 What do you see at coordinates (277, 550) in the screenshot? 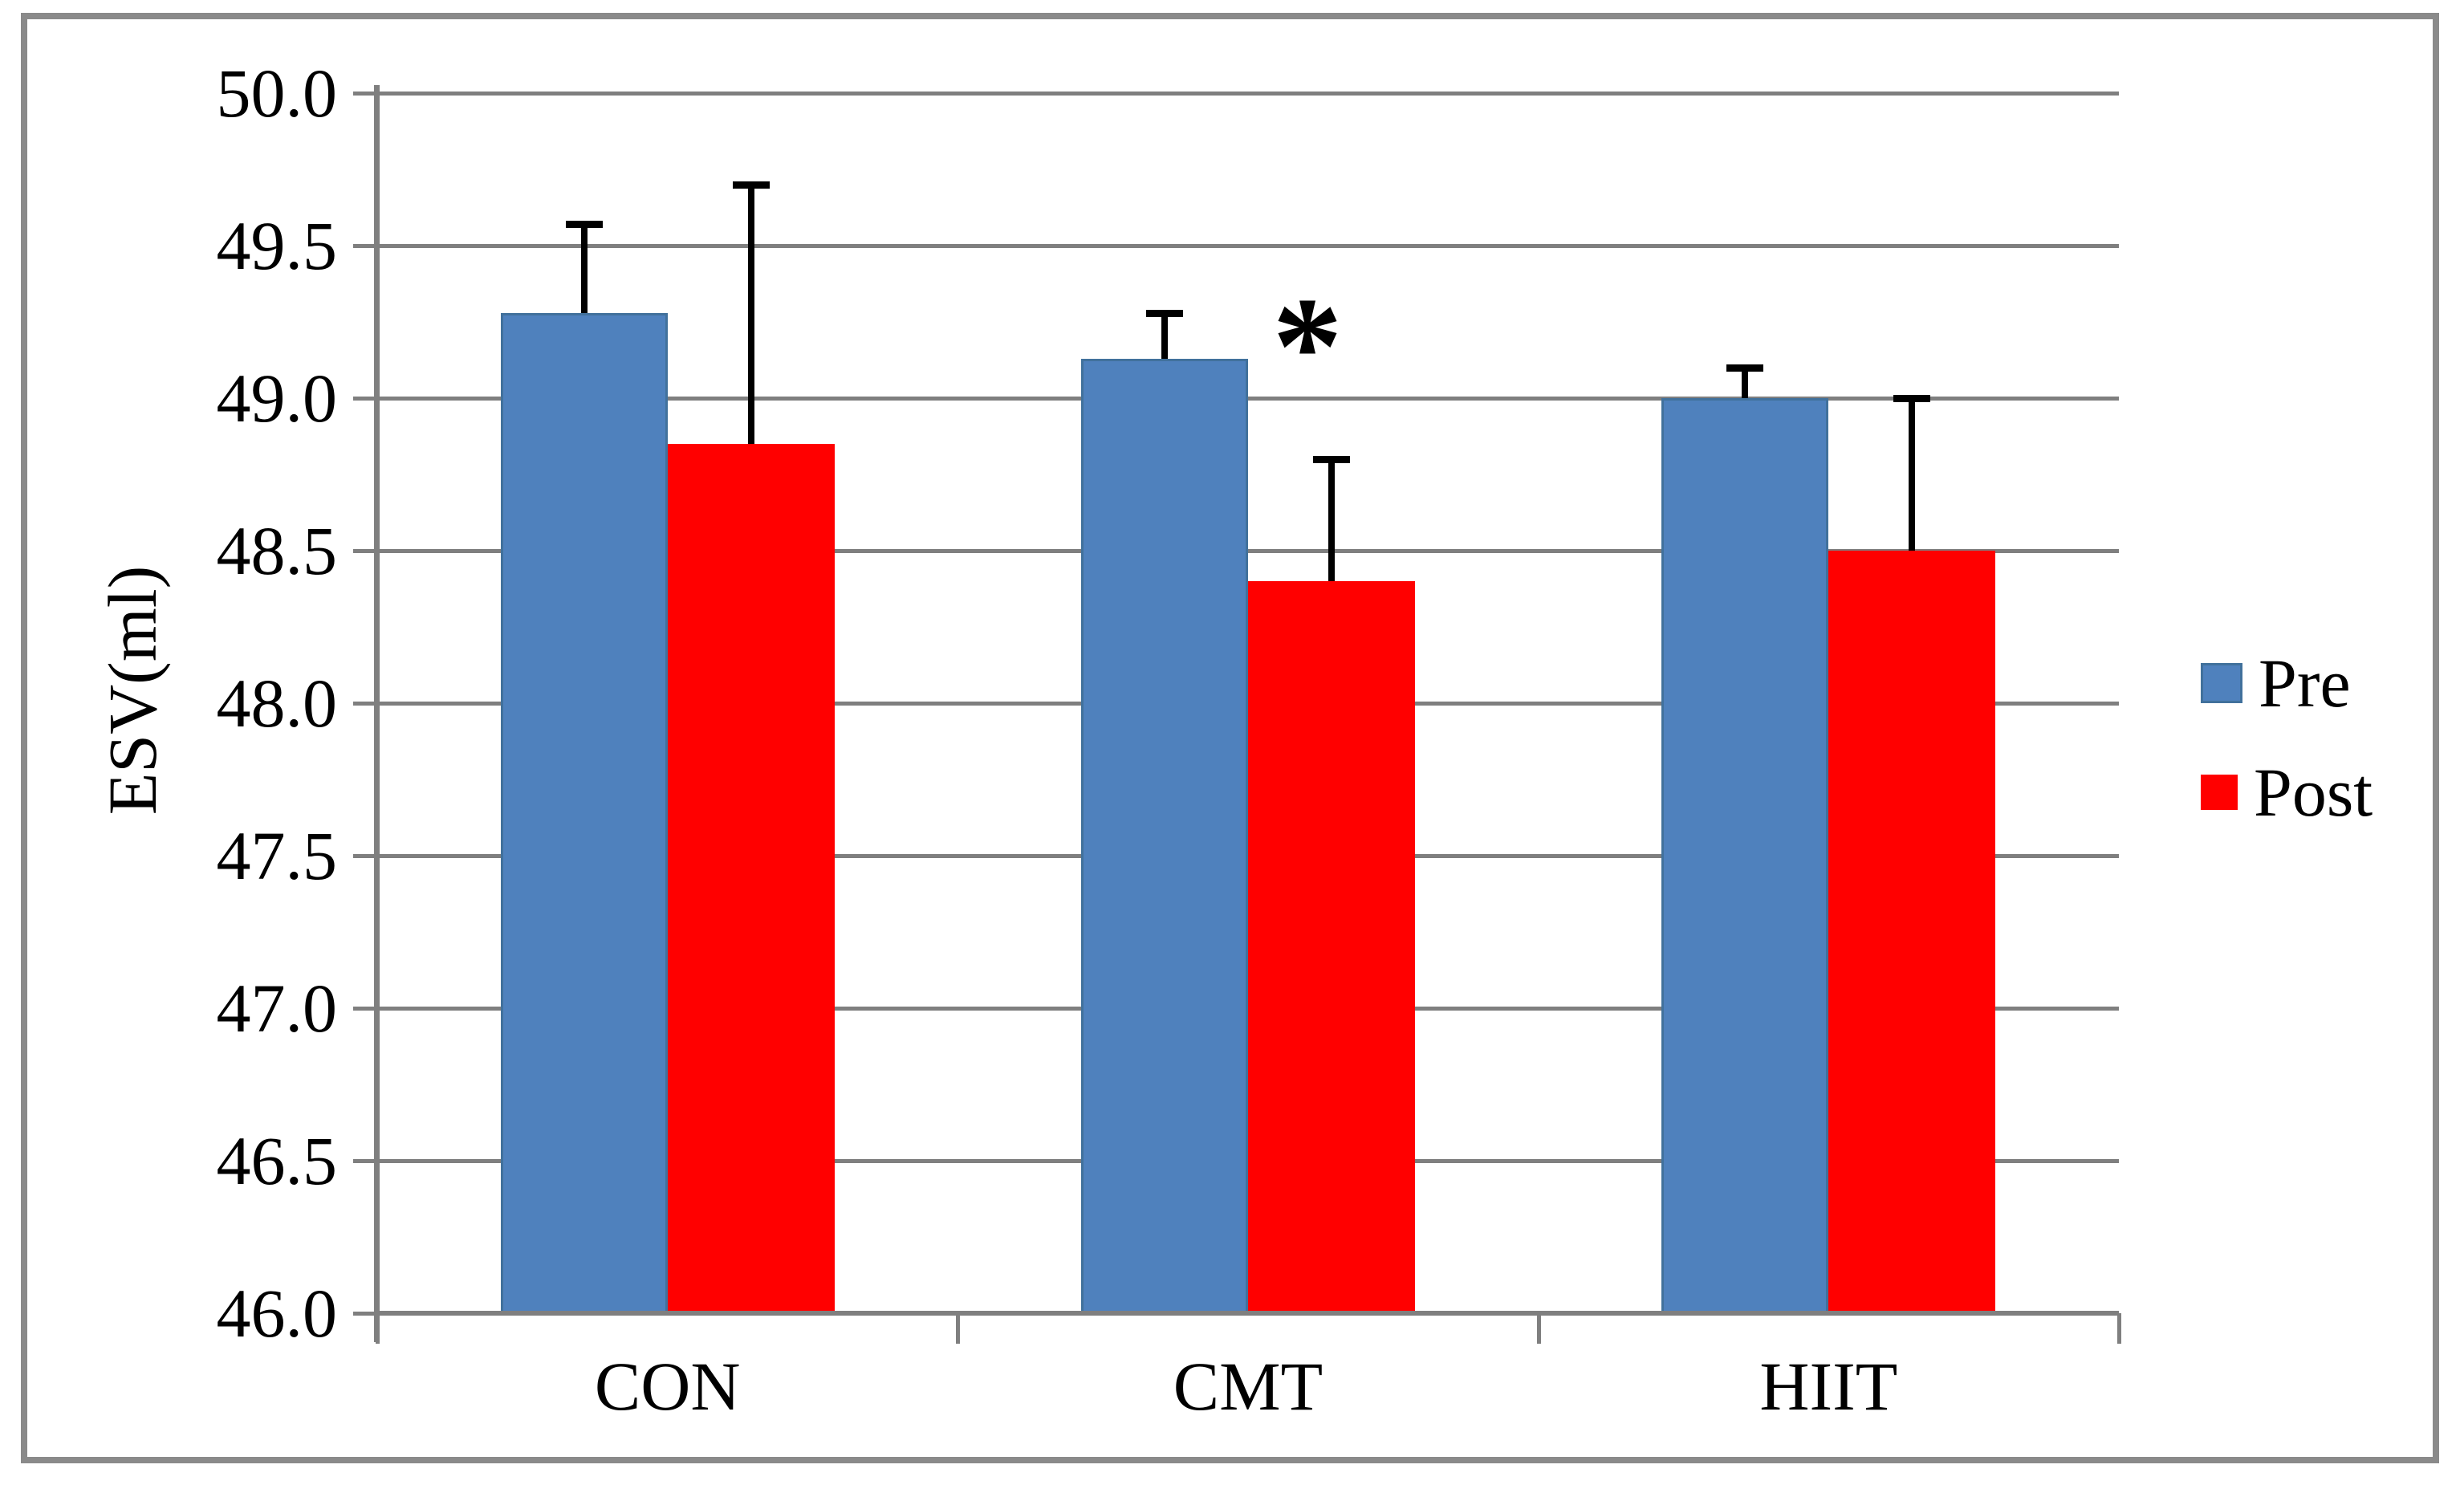
I see `y-tick-label-48.5: 48.5` at bounding box center [277, 550].